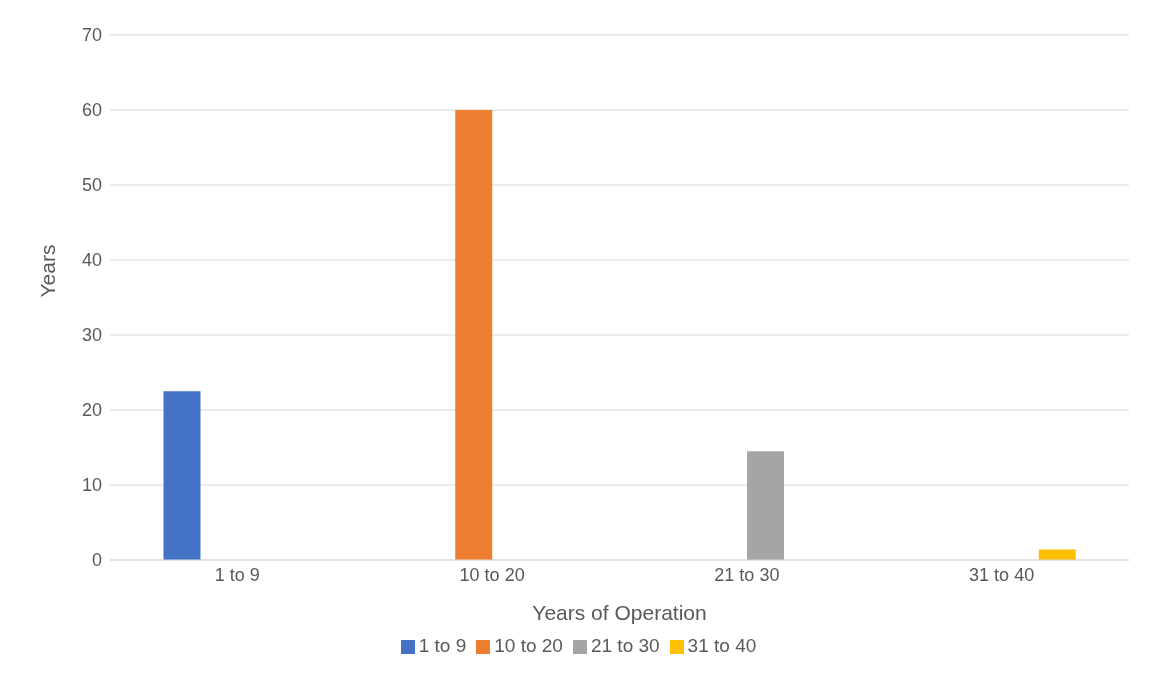  Describe the element at coordinates (91, 185) in the screenshot. I see `y-tick-label: 50` at that location.